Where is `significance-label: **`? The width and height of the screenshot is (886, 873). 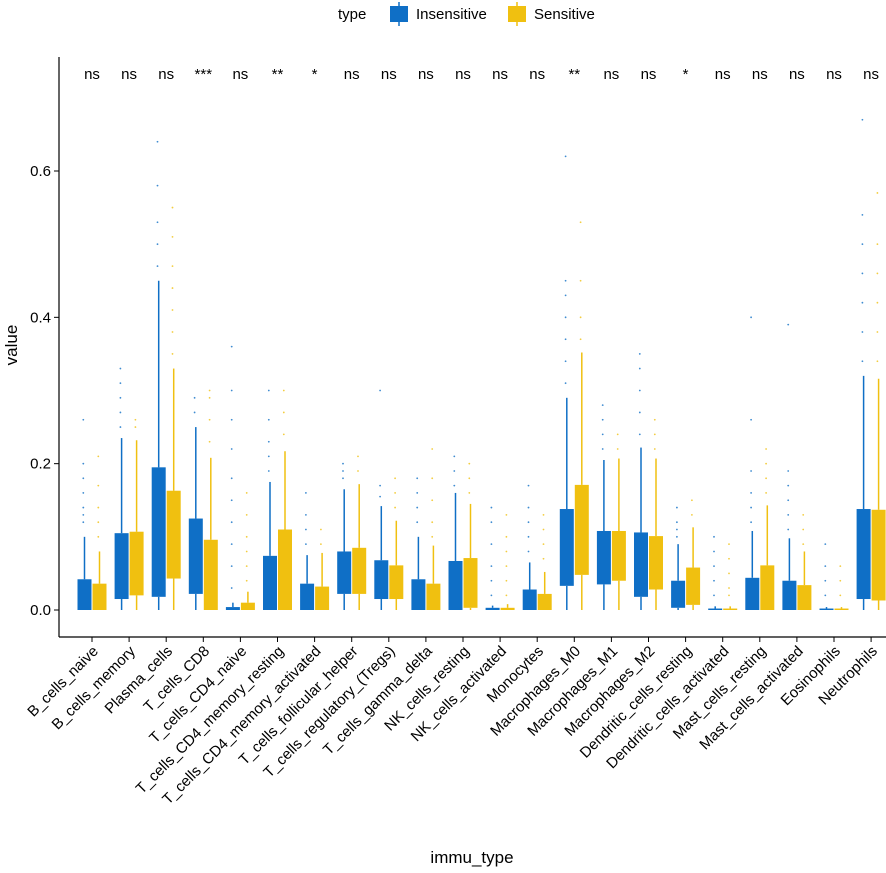
significance-label: ** is located at coordinates (574, 74).